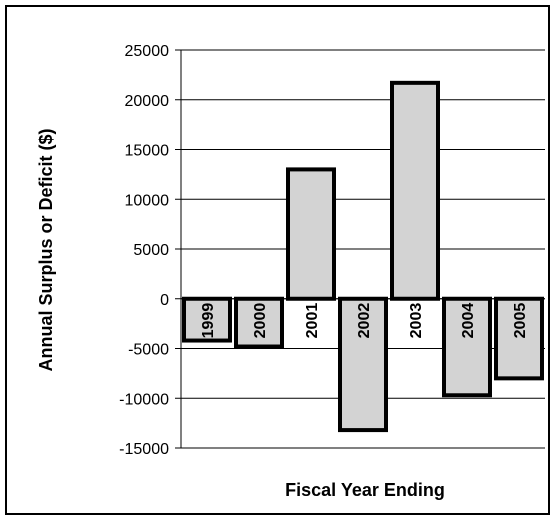  What do you see at coordinates (147, 51) in the screenshot?
I see `y-tick-label: 25000` at bounding box center [147, 51].